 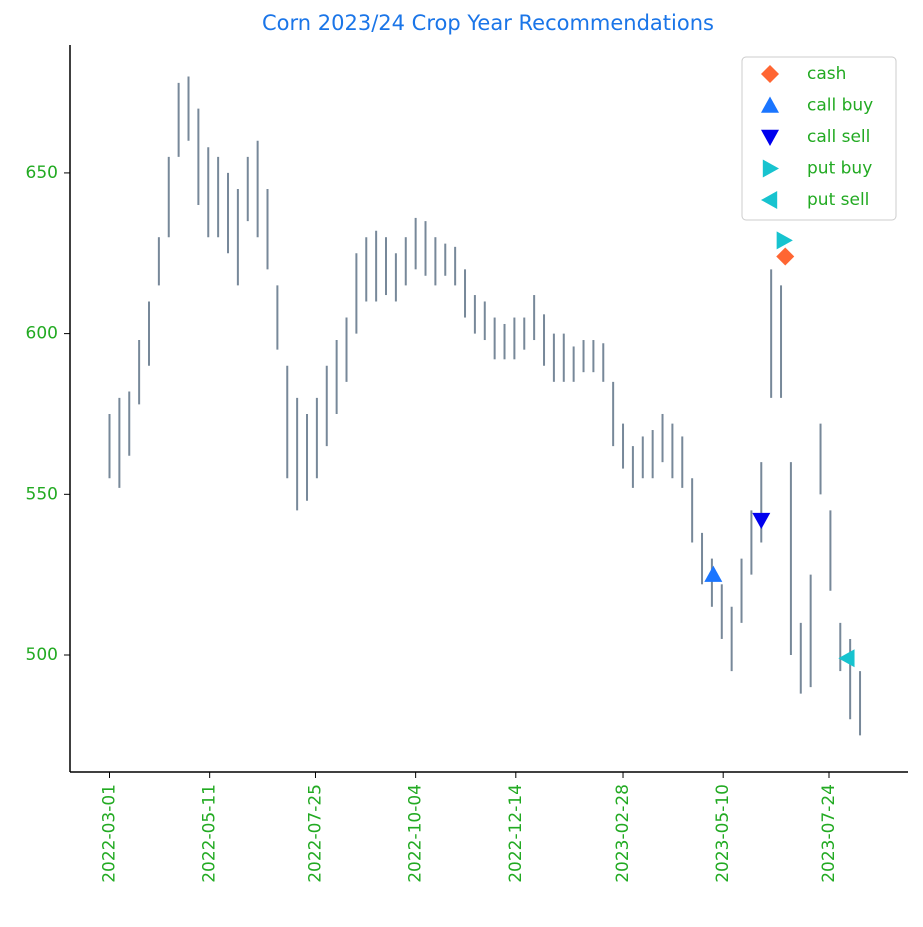 What do you see at coordinates (210, 833) in the screenshot?
I see `x-tick-label: 2022-05-11` at bounding box center [210, 833].